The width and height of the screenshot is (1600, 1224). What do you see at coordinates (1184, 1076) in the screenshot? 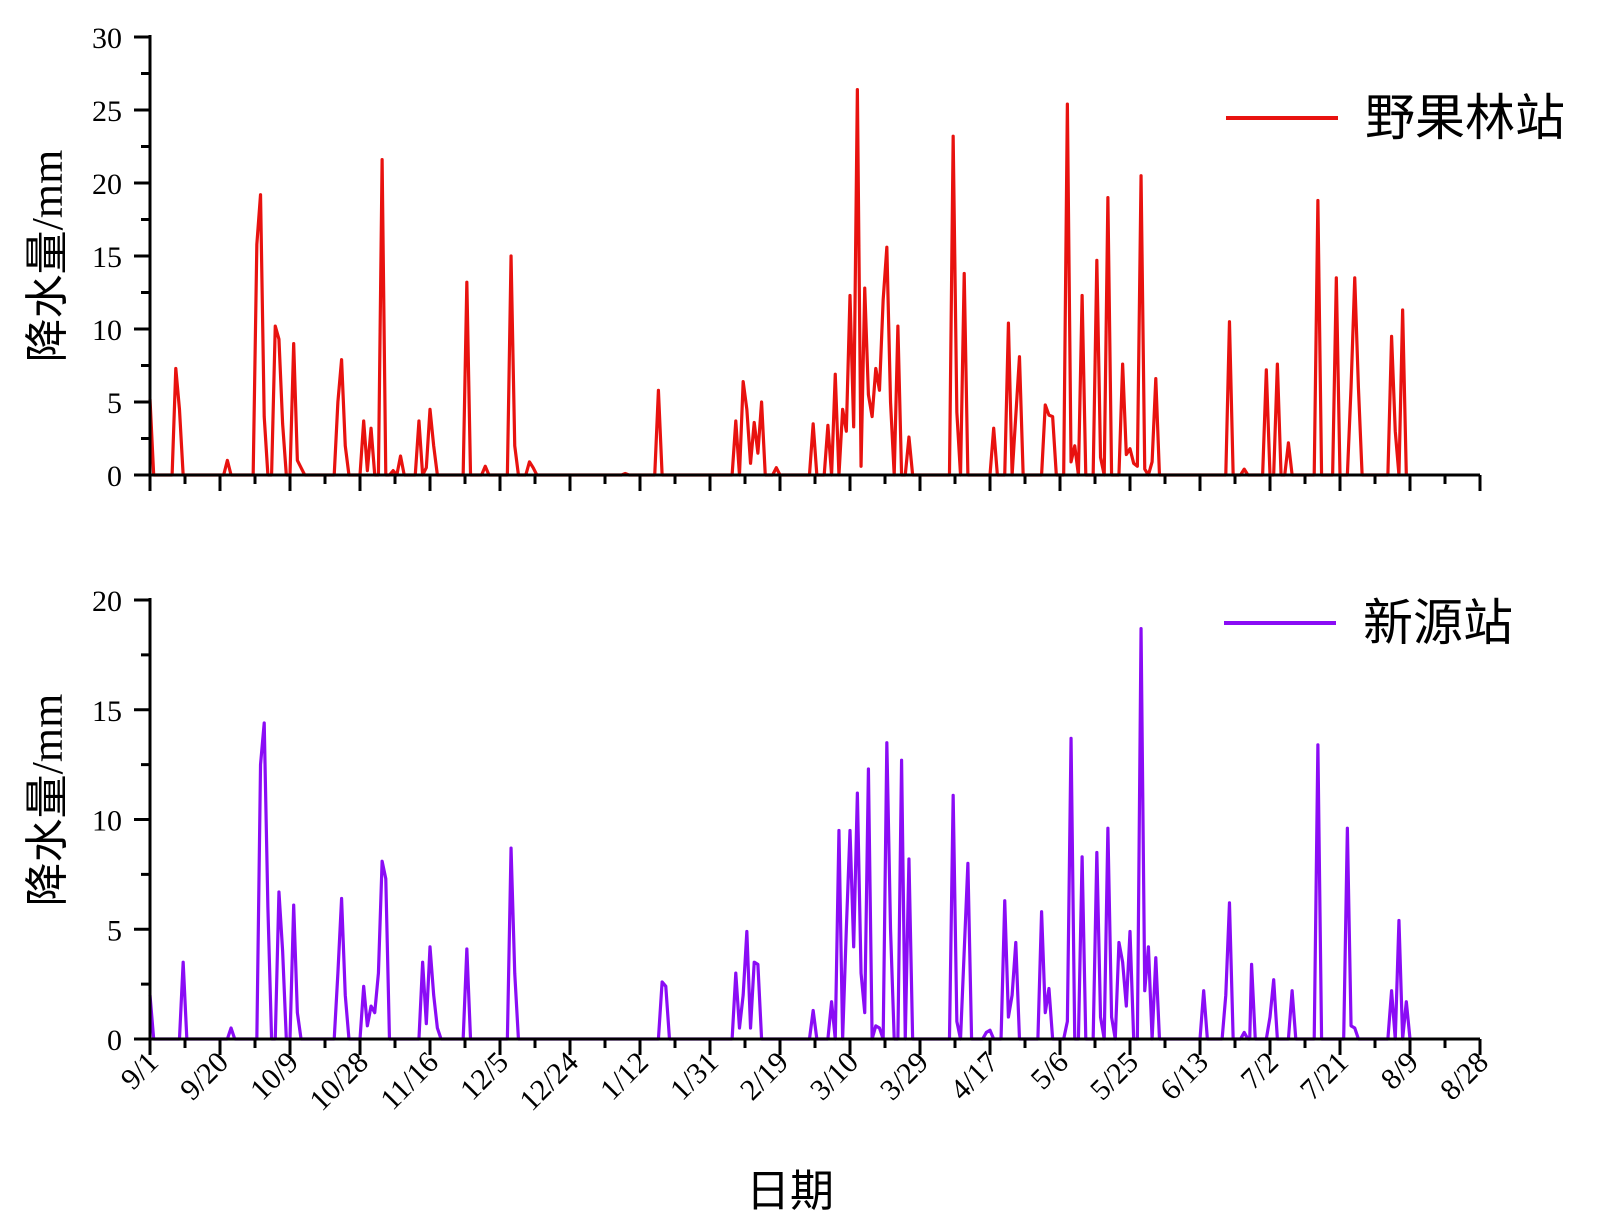
I see `x-tick-label: 6/13` at bounding box center [1184, 1076].